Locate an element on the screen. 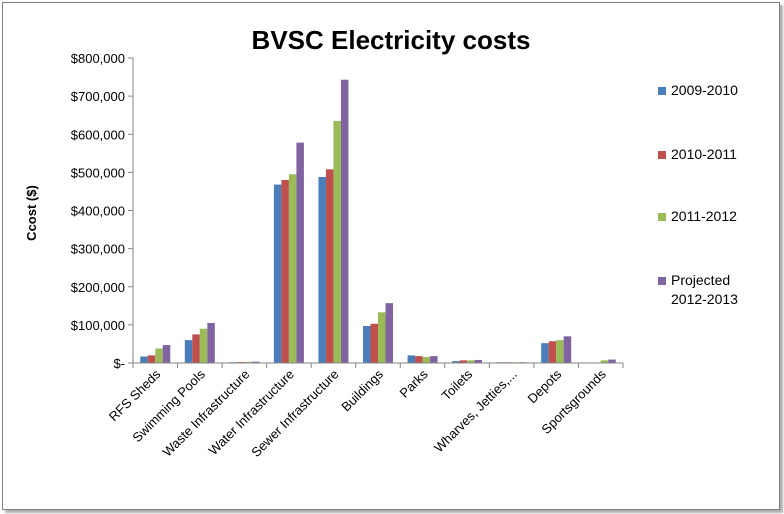  y-tick-label: $- is located at coordinates (119, 363).